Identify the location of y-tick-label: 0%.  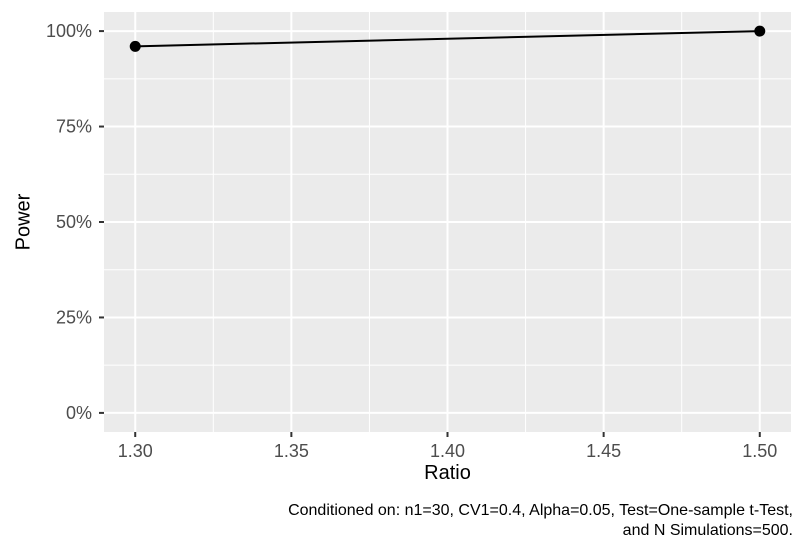
(79, 413).